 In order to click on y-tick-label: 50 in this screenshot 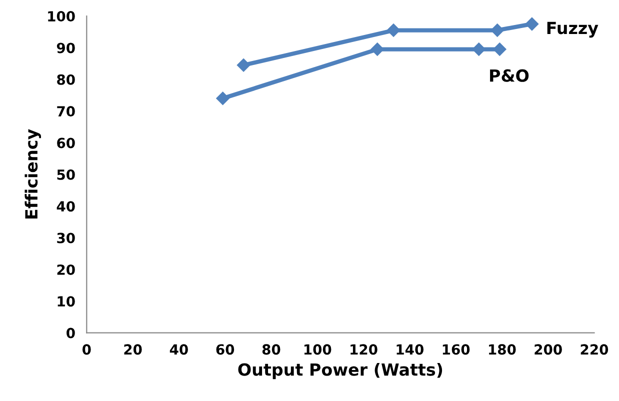, I will do `click(66, 174)`.